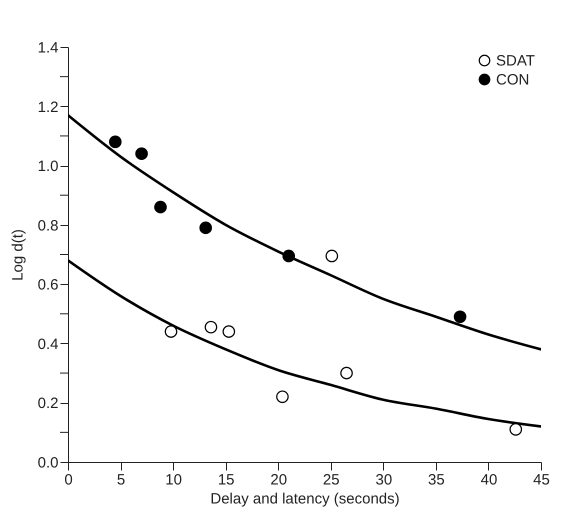 The height and width of the screenshot is (512, 578). What do you see at coordinates (436, 480) in the screenshot?
I see `x-tick-label: 35` at bounding box center [436, 480].